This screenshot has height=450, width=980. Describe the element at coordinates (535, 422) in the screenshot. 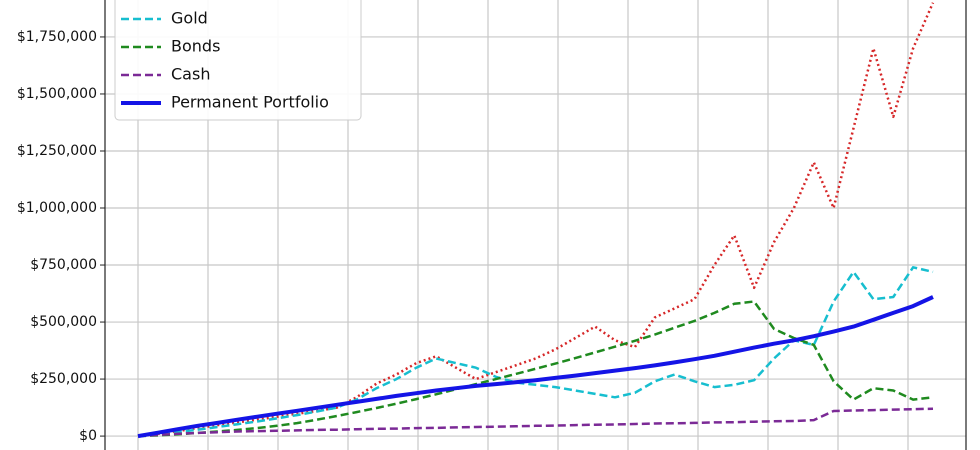

I see `series-line` at that location.